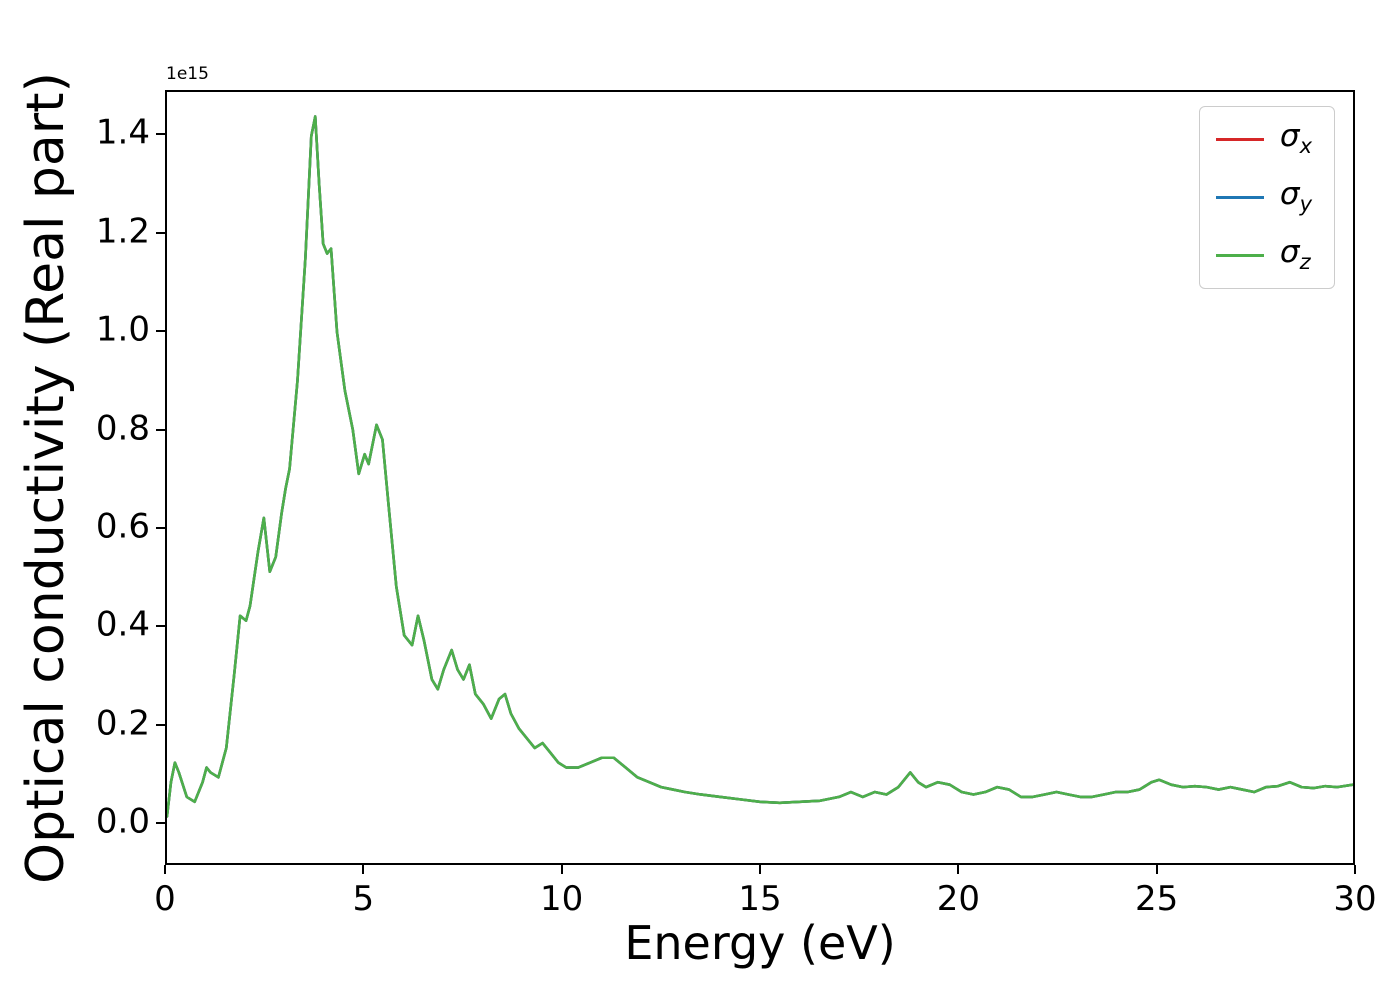 The width and height of the screenshot is (1400, 1000). What do you see at coordinates (1355, 899) in the screenshot?
I see `x-tick-label: 30` at bounding box center [1355, 899].